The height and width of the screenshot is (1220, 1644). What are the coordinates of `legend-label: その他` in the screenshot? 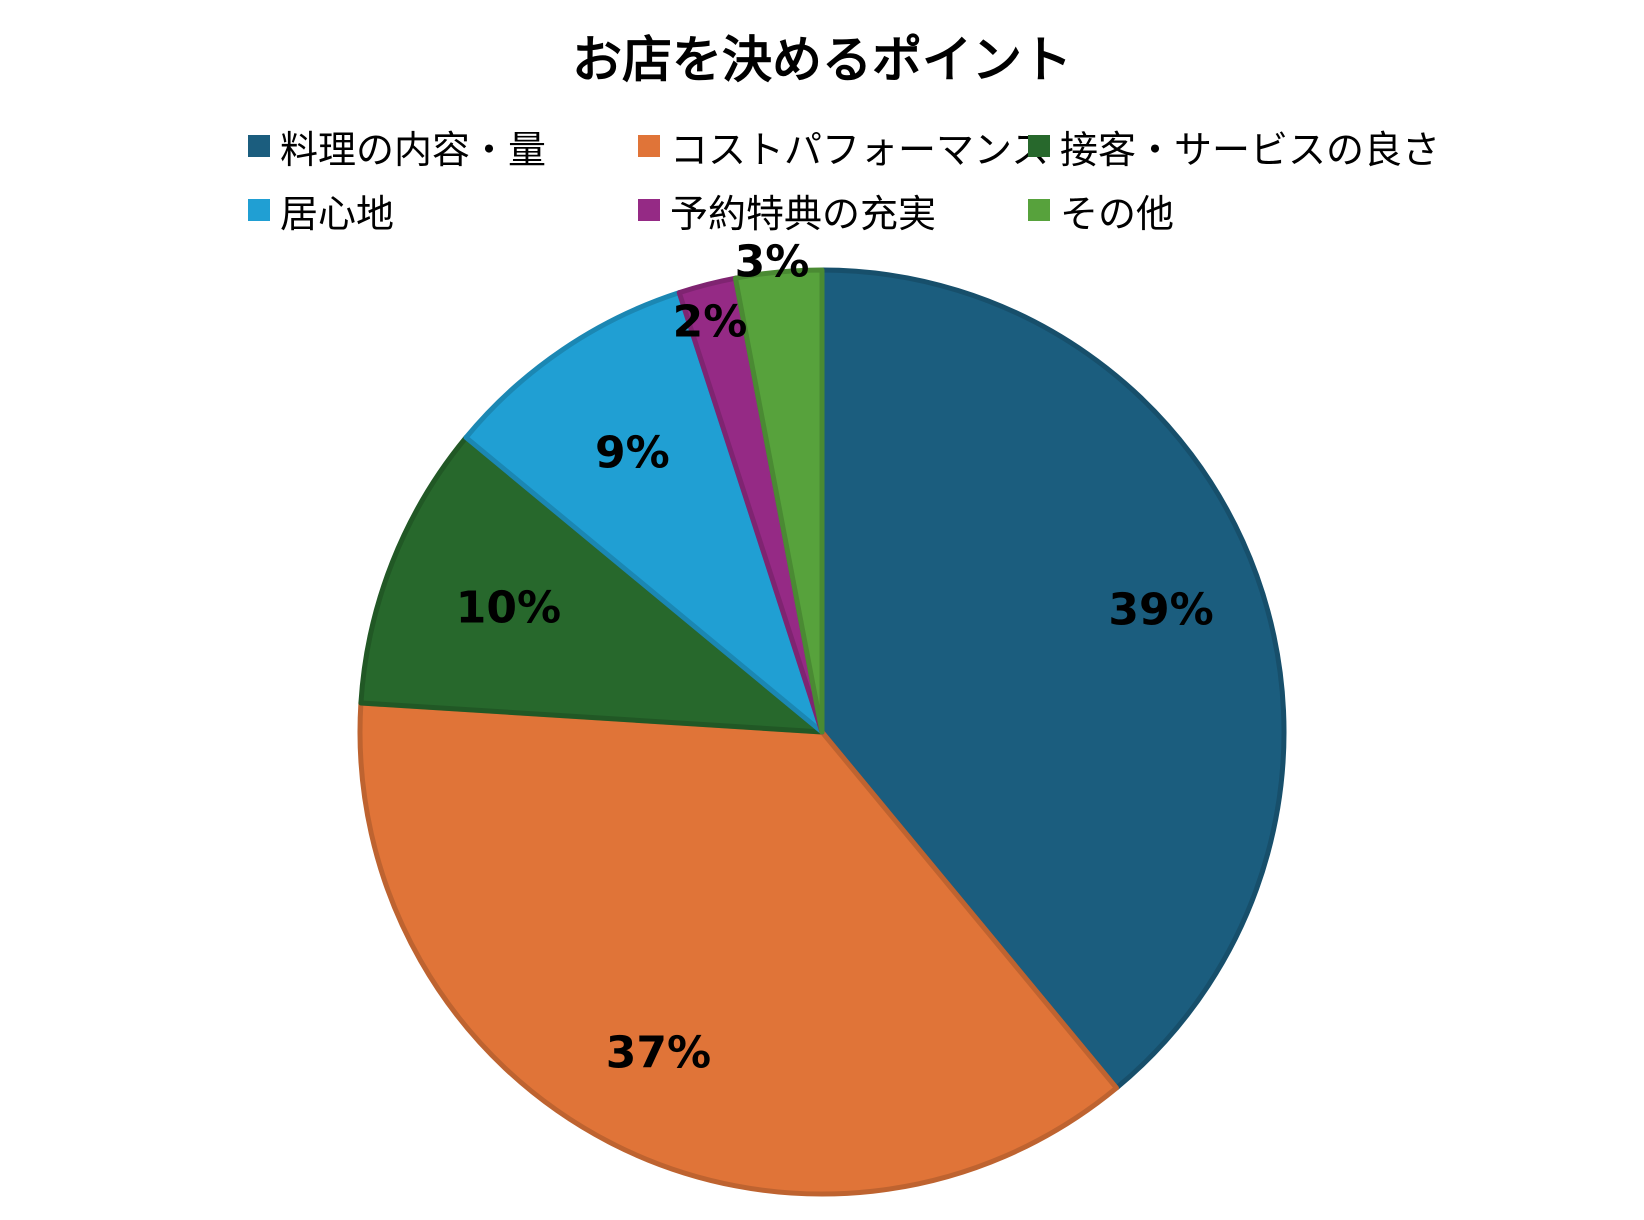 It's located at (1117, 213).